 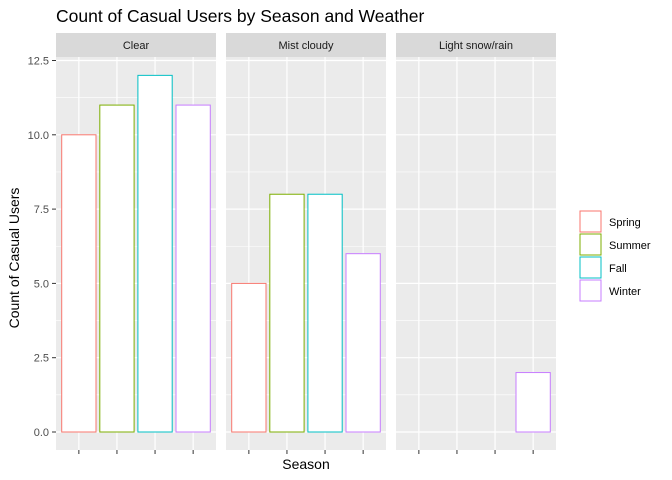 What do you see at coordinates (38, 62) in the screenshot?
I see `y-tick-label: 12.5` at bounding box center [38, 62].